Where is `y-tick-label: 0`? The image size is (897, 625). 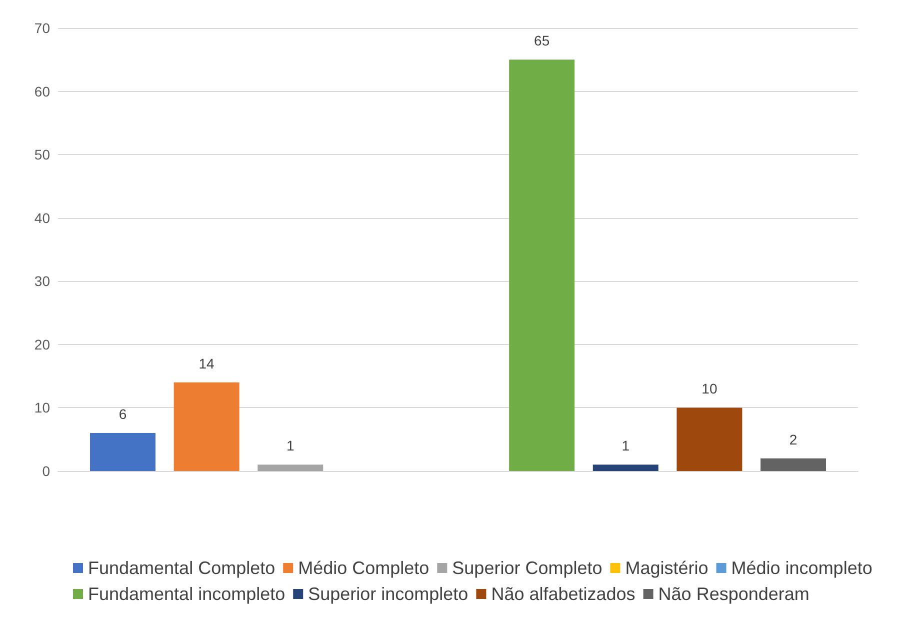
y-tick-label: 0 is located at coordinates (46, 471).